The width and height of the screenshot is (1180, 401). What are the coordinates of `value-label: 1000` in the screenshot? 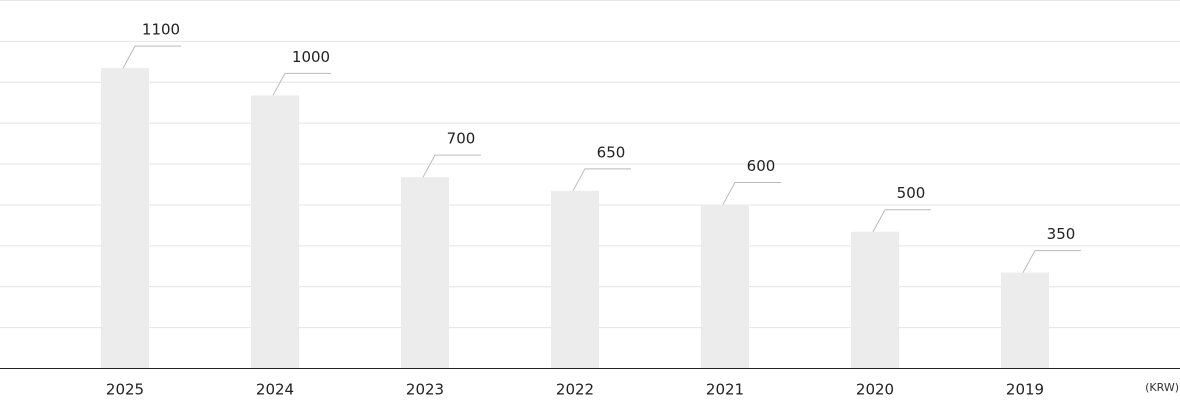 It's located at (311, 57).